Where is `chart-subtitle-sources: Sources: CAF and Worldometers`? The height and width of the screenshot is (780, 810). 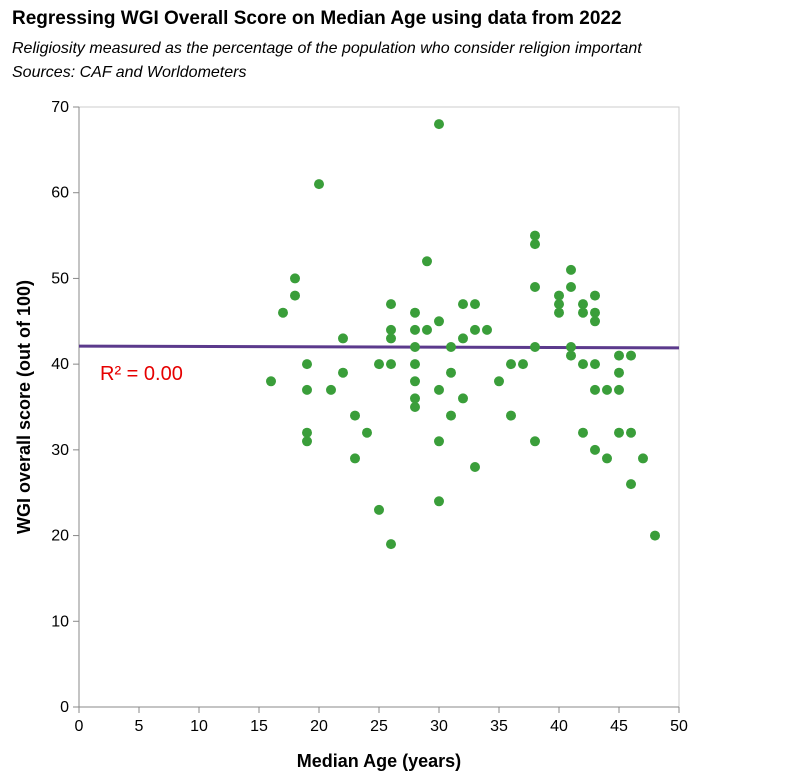 chart-subtitle-sources: Sources: CAF and Worldometers is located at coordinates (129, 72).